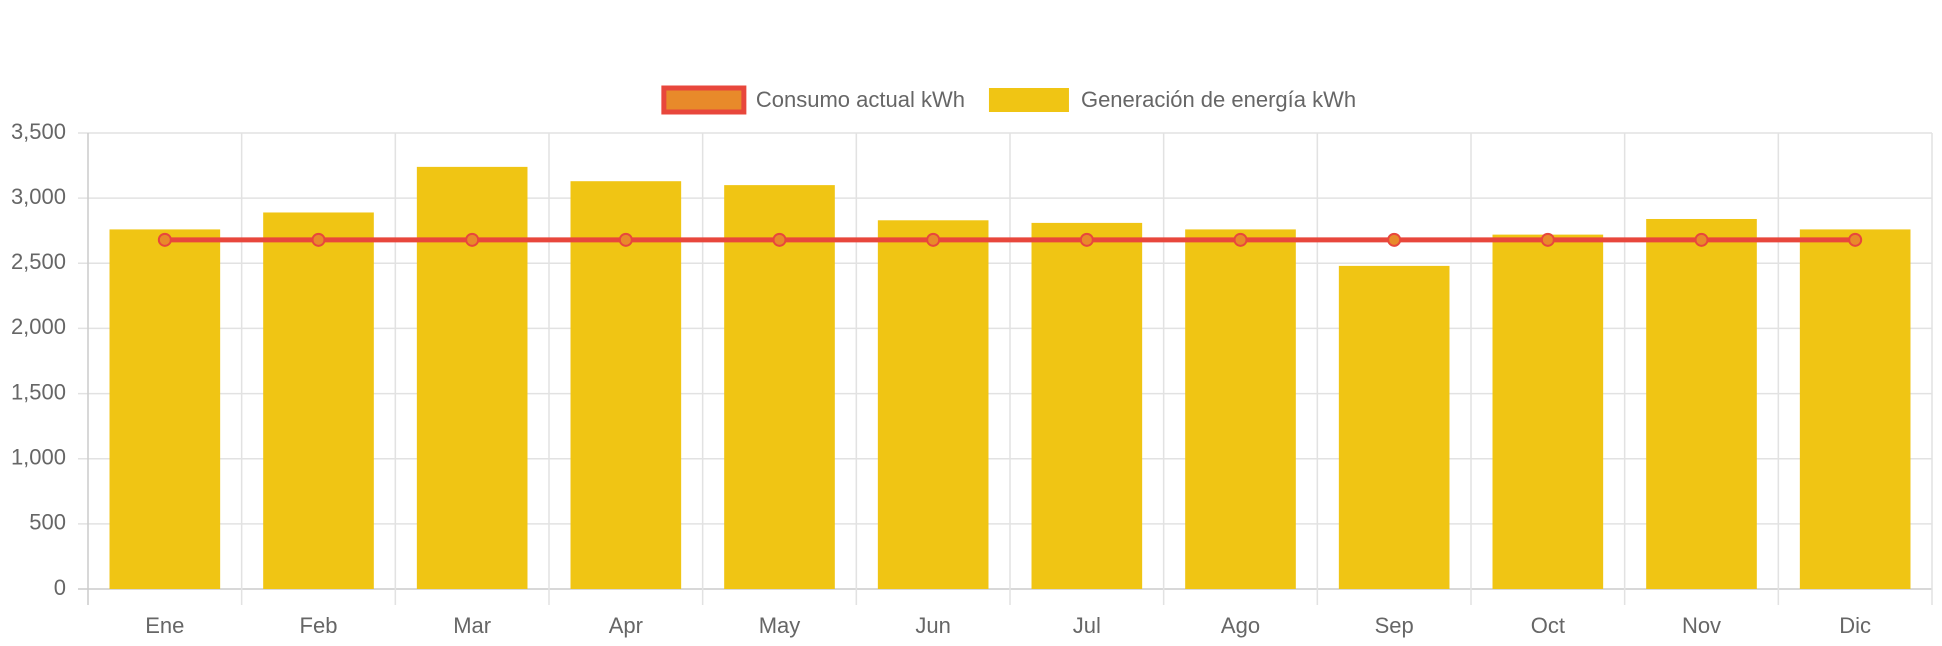  What do you see at coordinates (932, 625) in the screenshot?
I see `x-tick-label: Jun` at bounding box center [932, 625].